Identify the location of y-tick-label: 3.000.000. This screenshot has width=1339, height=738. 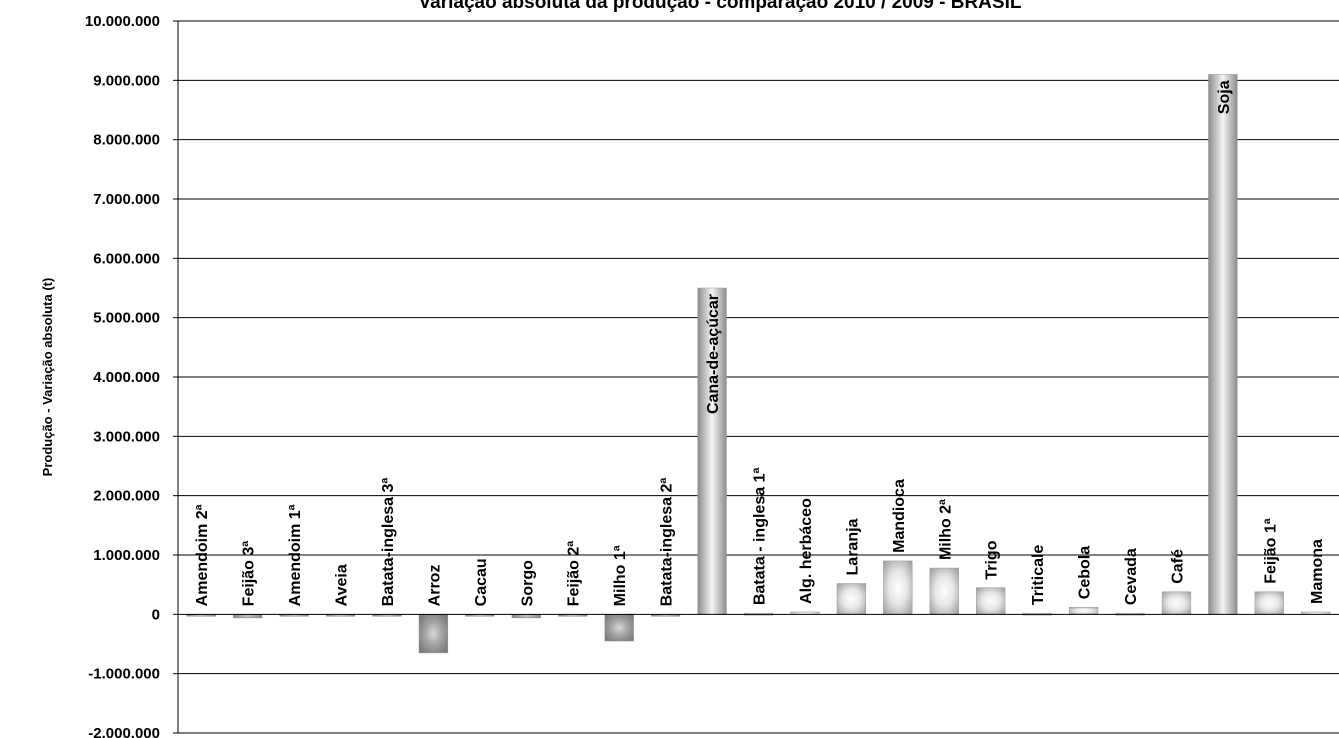
(126, 436).